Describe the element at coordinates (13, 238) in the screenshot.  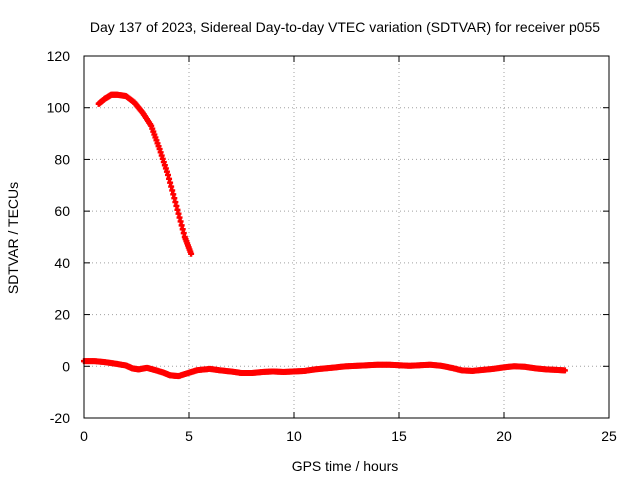
I see `y-axis-label: SDTVAR / TECUs` at that location.